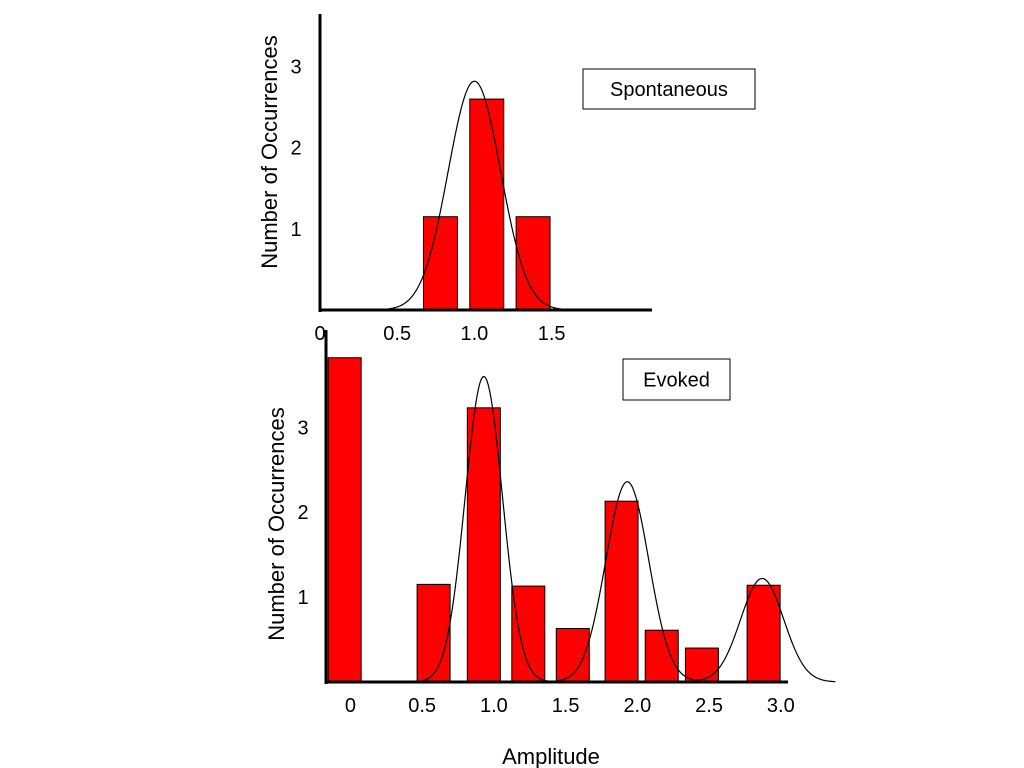  Describe the element at coordinates (637, 706) in the screenshot. I see `x-tick-label: 2.0` at that location.